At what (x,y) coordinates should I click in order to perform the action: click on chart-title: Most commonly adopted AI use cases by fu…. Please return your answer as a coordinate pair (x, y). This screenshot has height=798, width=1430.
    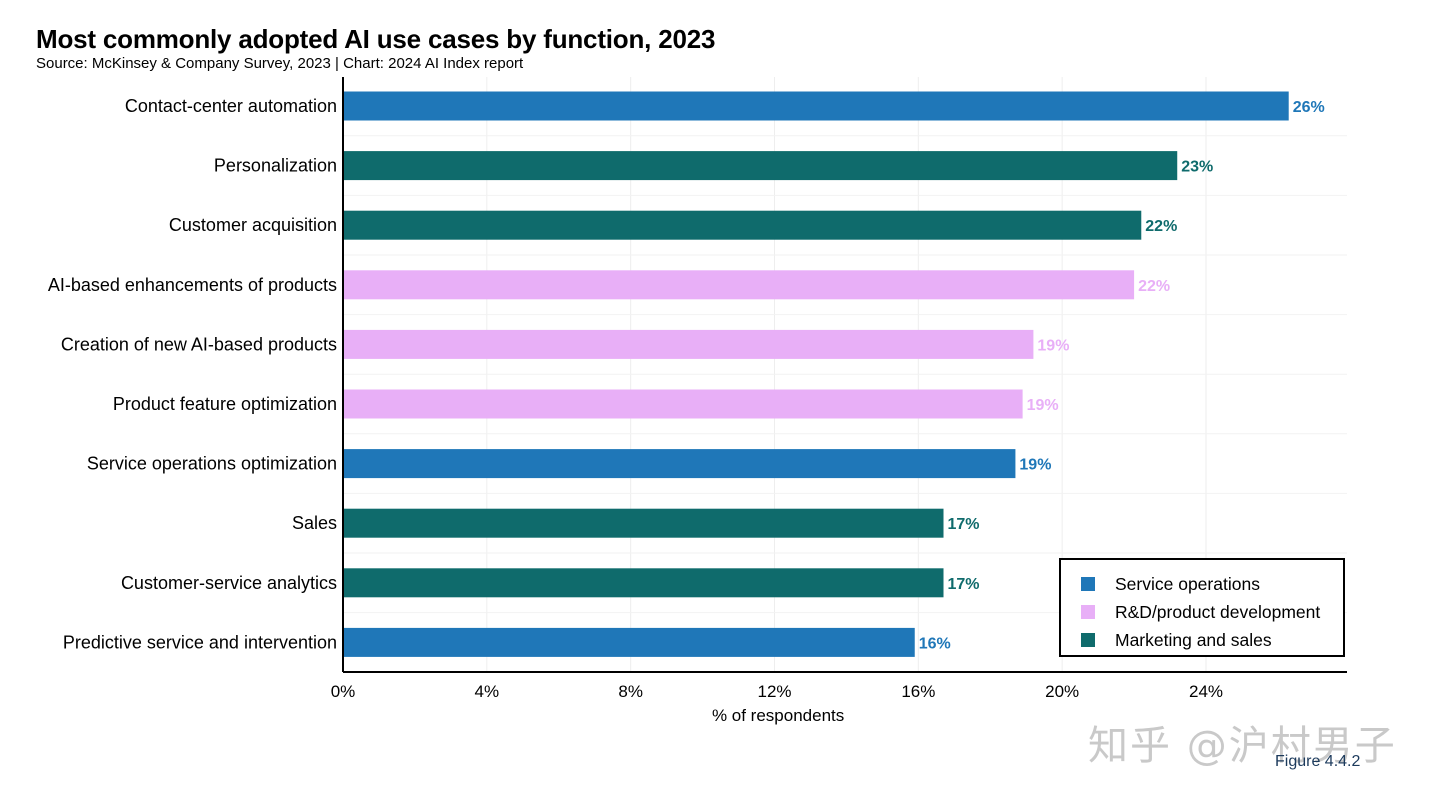
    Looking at the image, I should click on (376, 39).